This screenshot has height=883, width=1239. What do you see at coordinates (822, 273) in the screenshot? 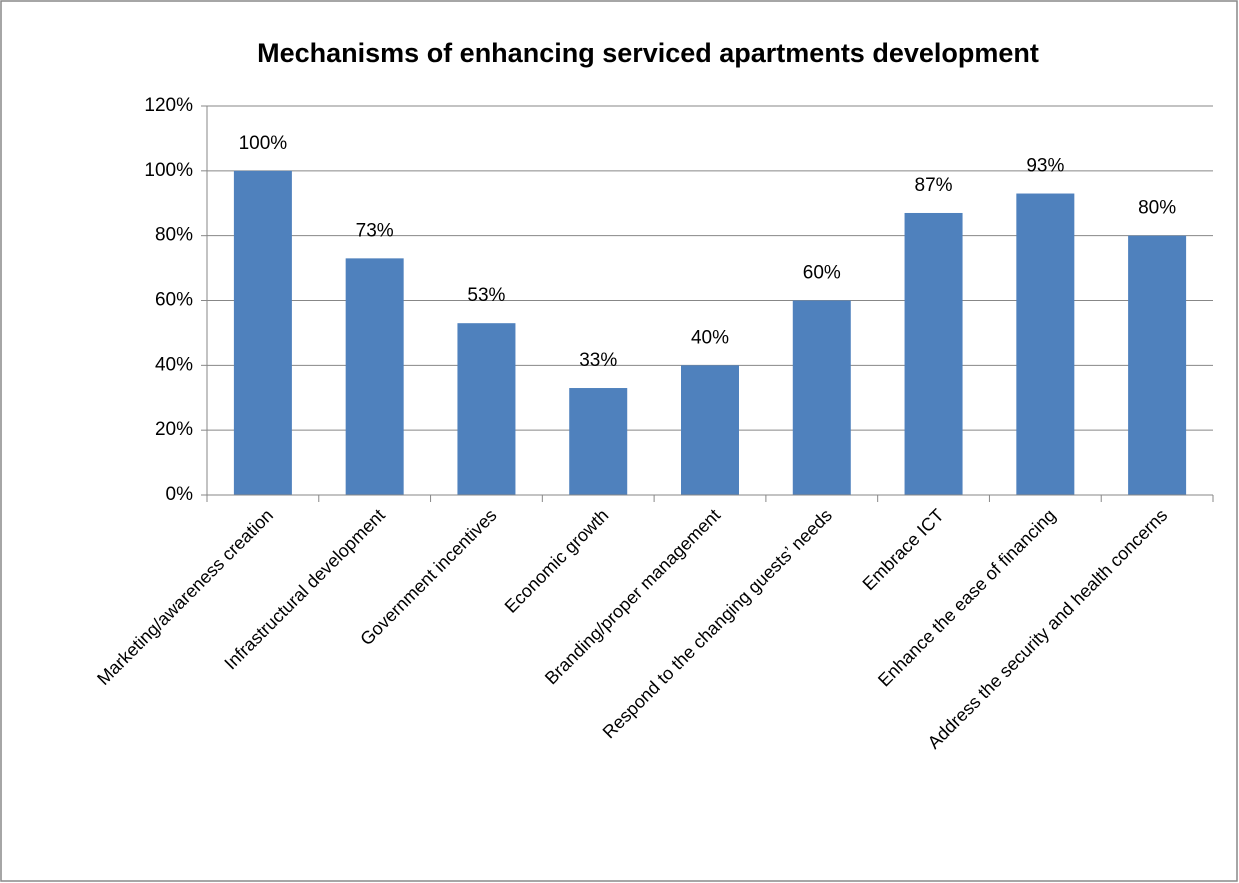
I see `value-label: 60%` at bounding box center [822, 273].